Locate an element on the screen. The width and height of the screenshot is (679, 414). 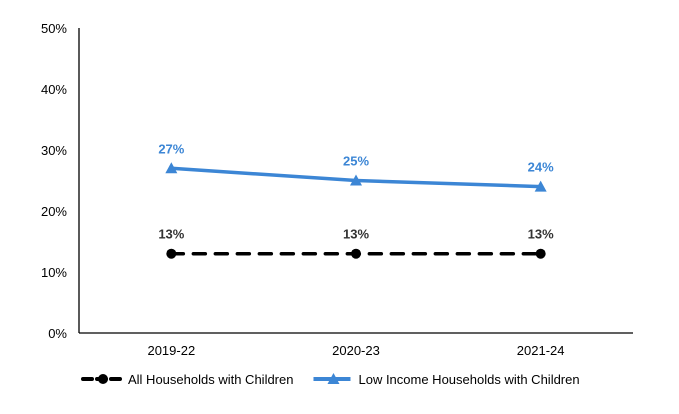
legend-label: Low Income Households with Children is located at coordinates (468, 379).